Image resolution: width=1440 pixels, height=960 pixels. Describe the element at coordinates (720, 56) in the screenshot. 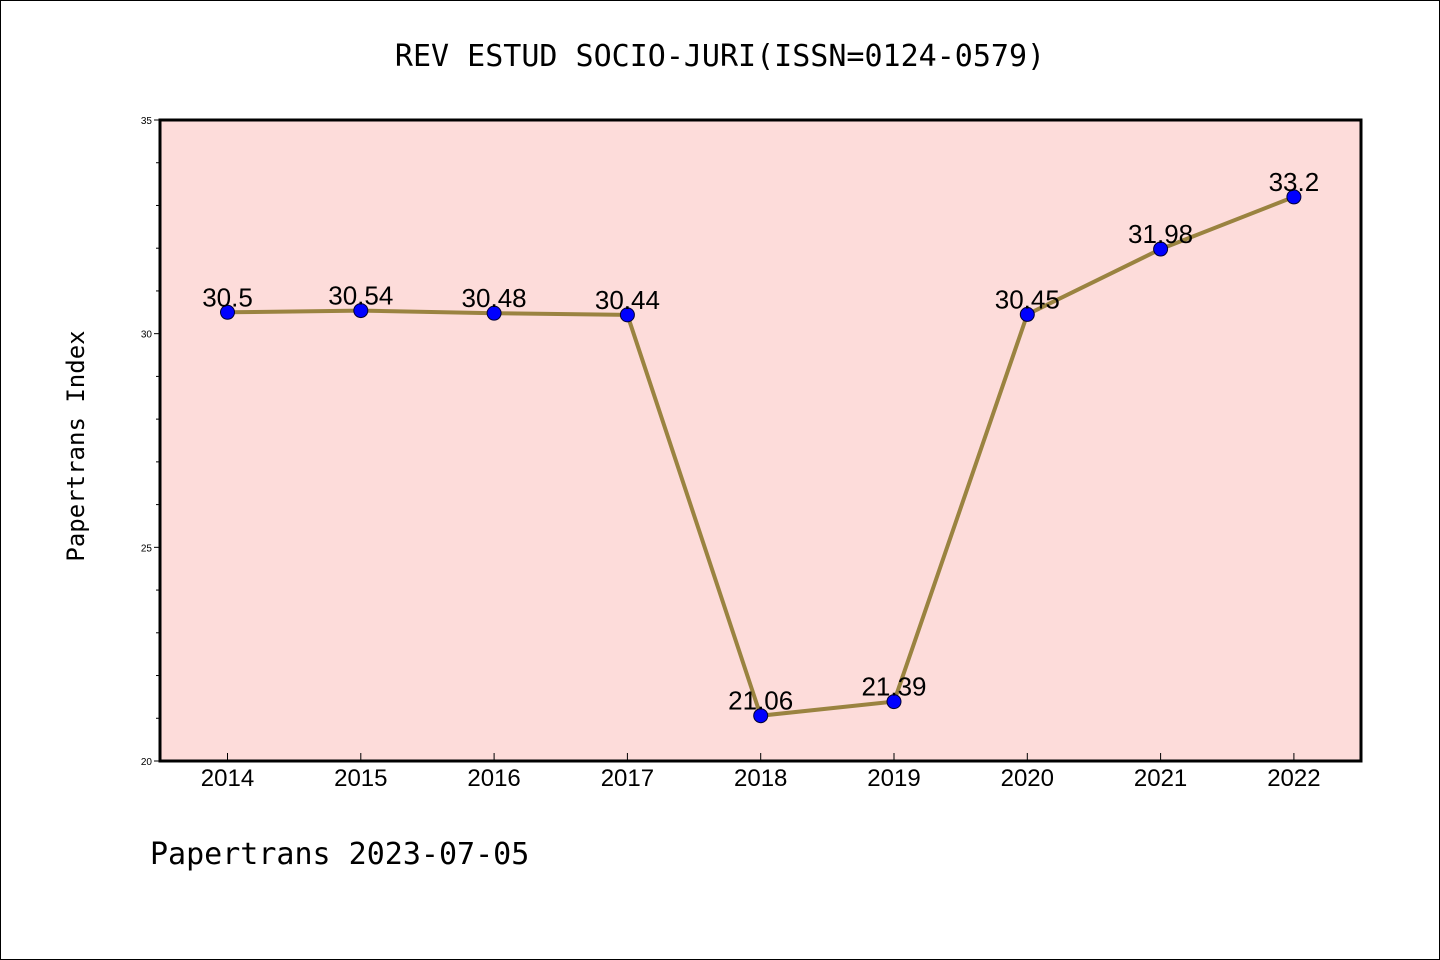

I see `chart-title: REV ESTUD SOCIO-JURI(ISSN=0124-0579)` at that location.